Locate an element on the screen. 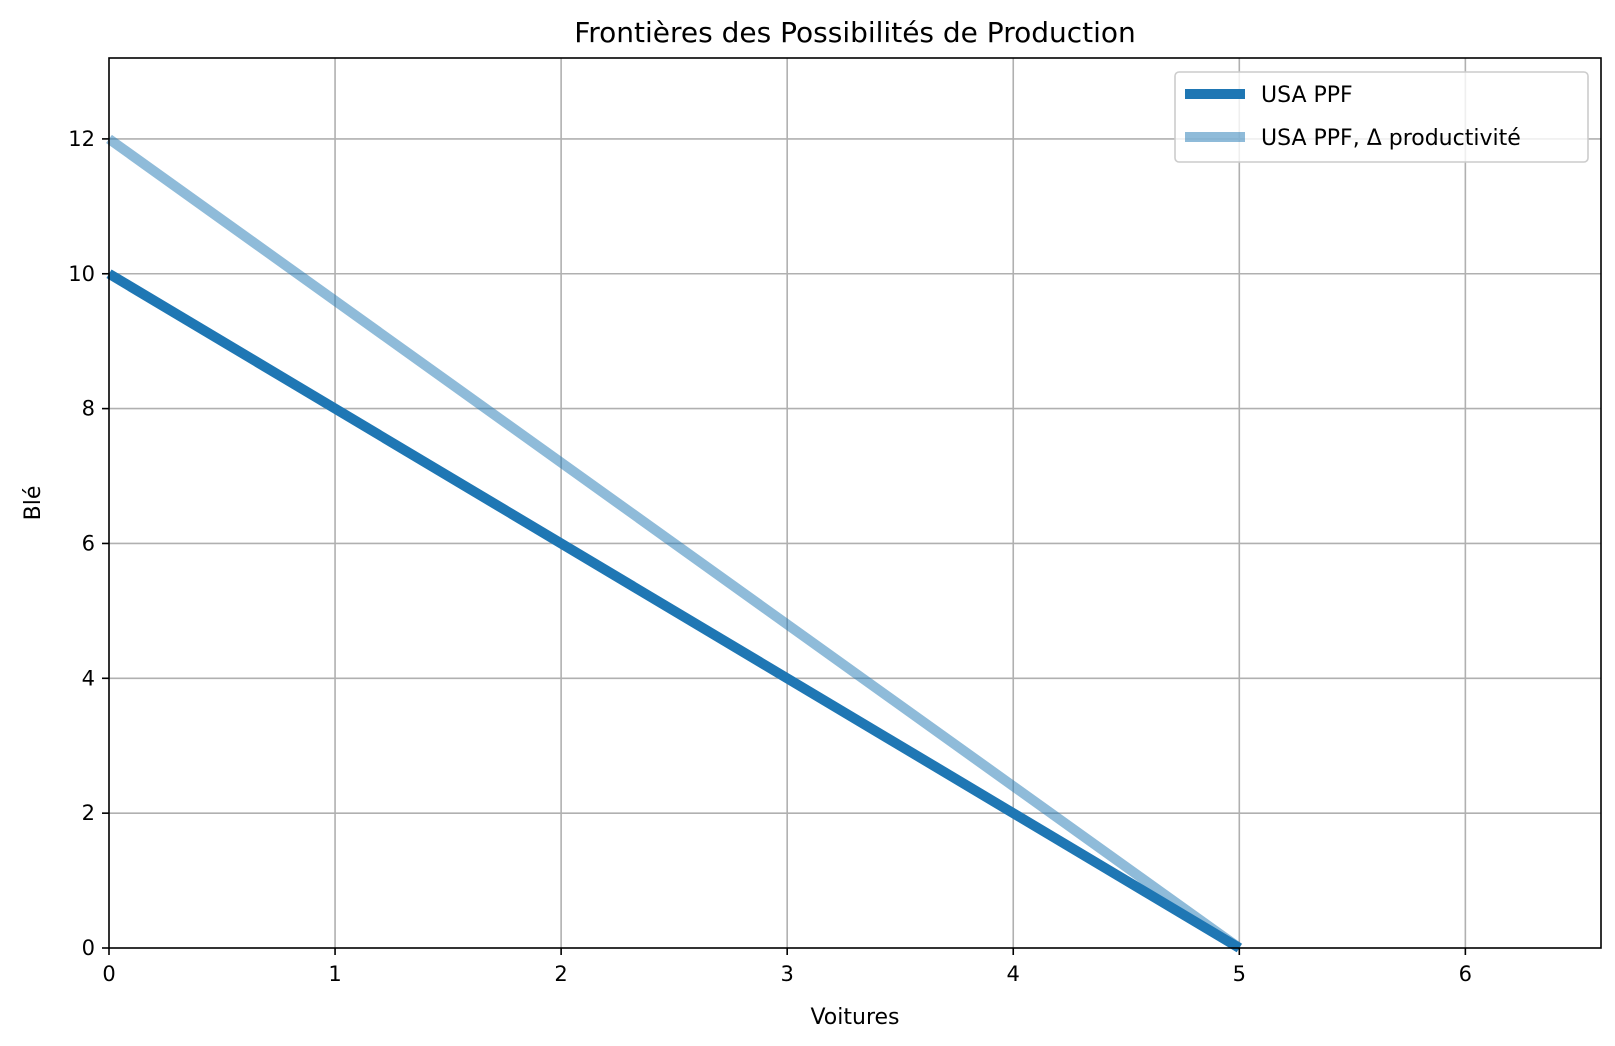 The image size is (1615, 1046). x-tick-label: 1 is located at coordinates (334, 974).